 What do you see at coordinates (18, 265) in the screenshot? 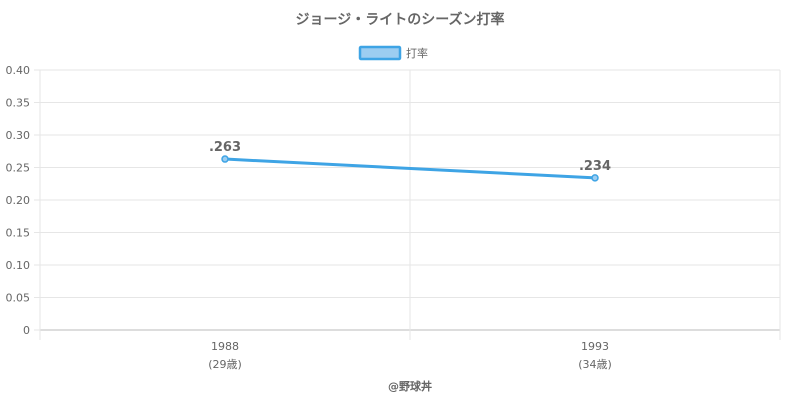
I see `y-tick-label: 0.10` at bounding box center [18, 265].